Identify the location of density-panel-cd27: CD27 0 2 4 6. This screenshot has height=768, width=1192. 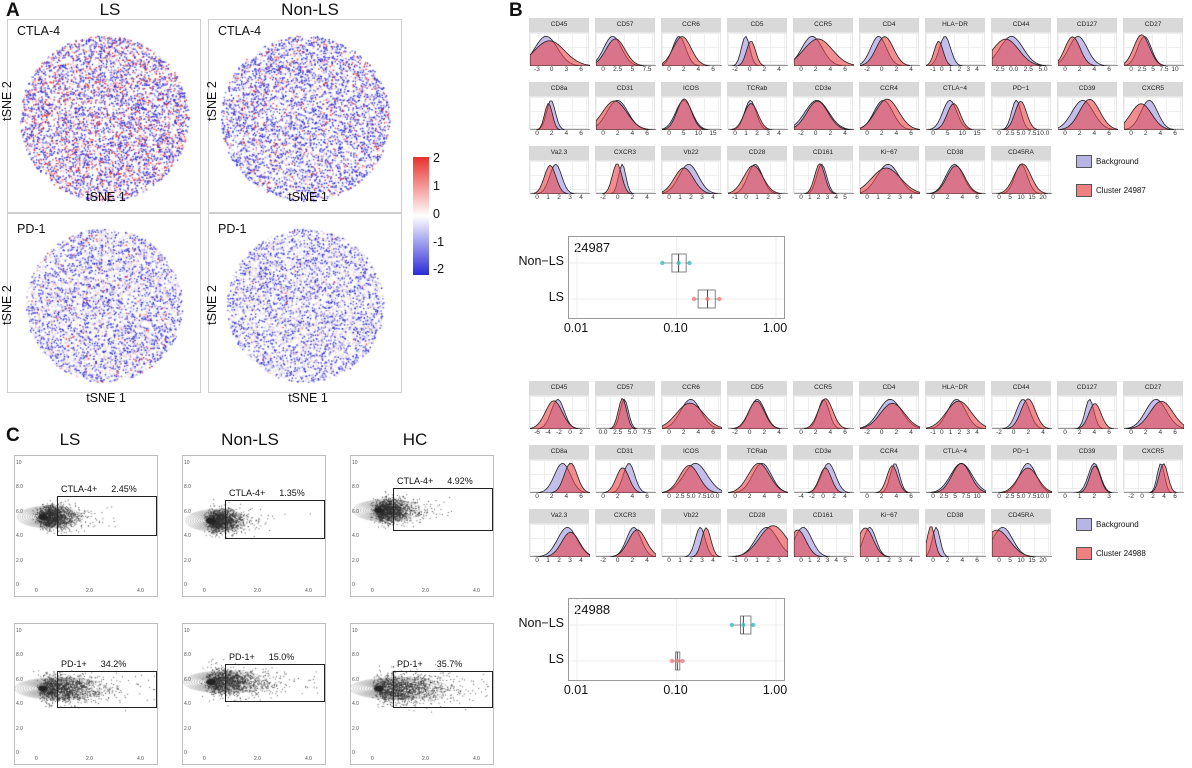
(1153, 410).